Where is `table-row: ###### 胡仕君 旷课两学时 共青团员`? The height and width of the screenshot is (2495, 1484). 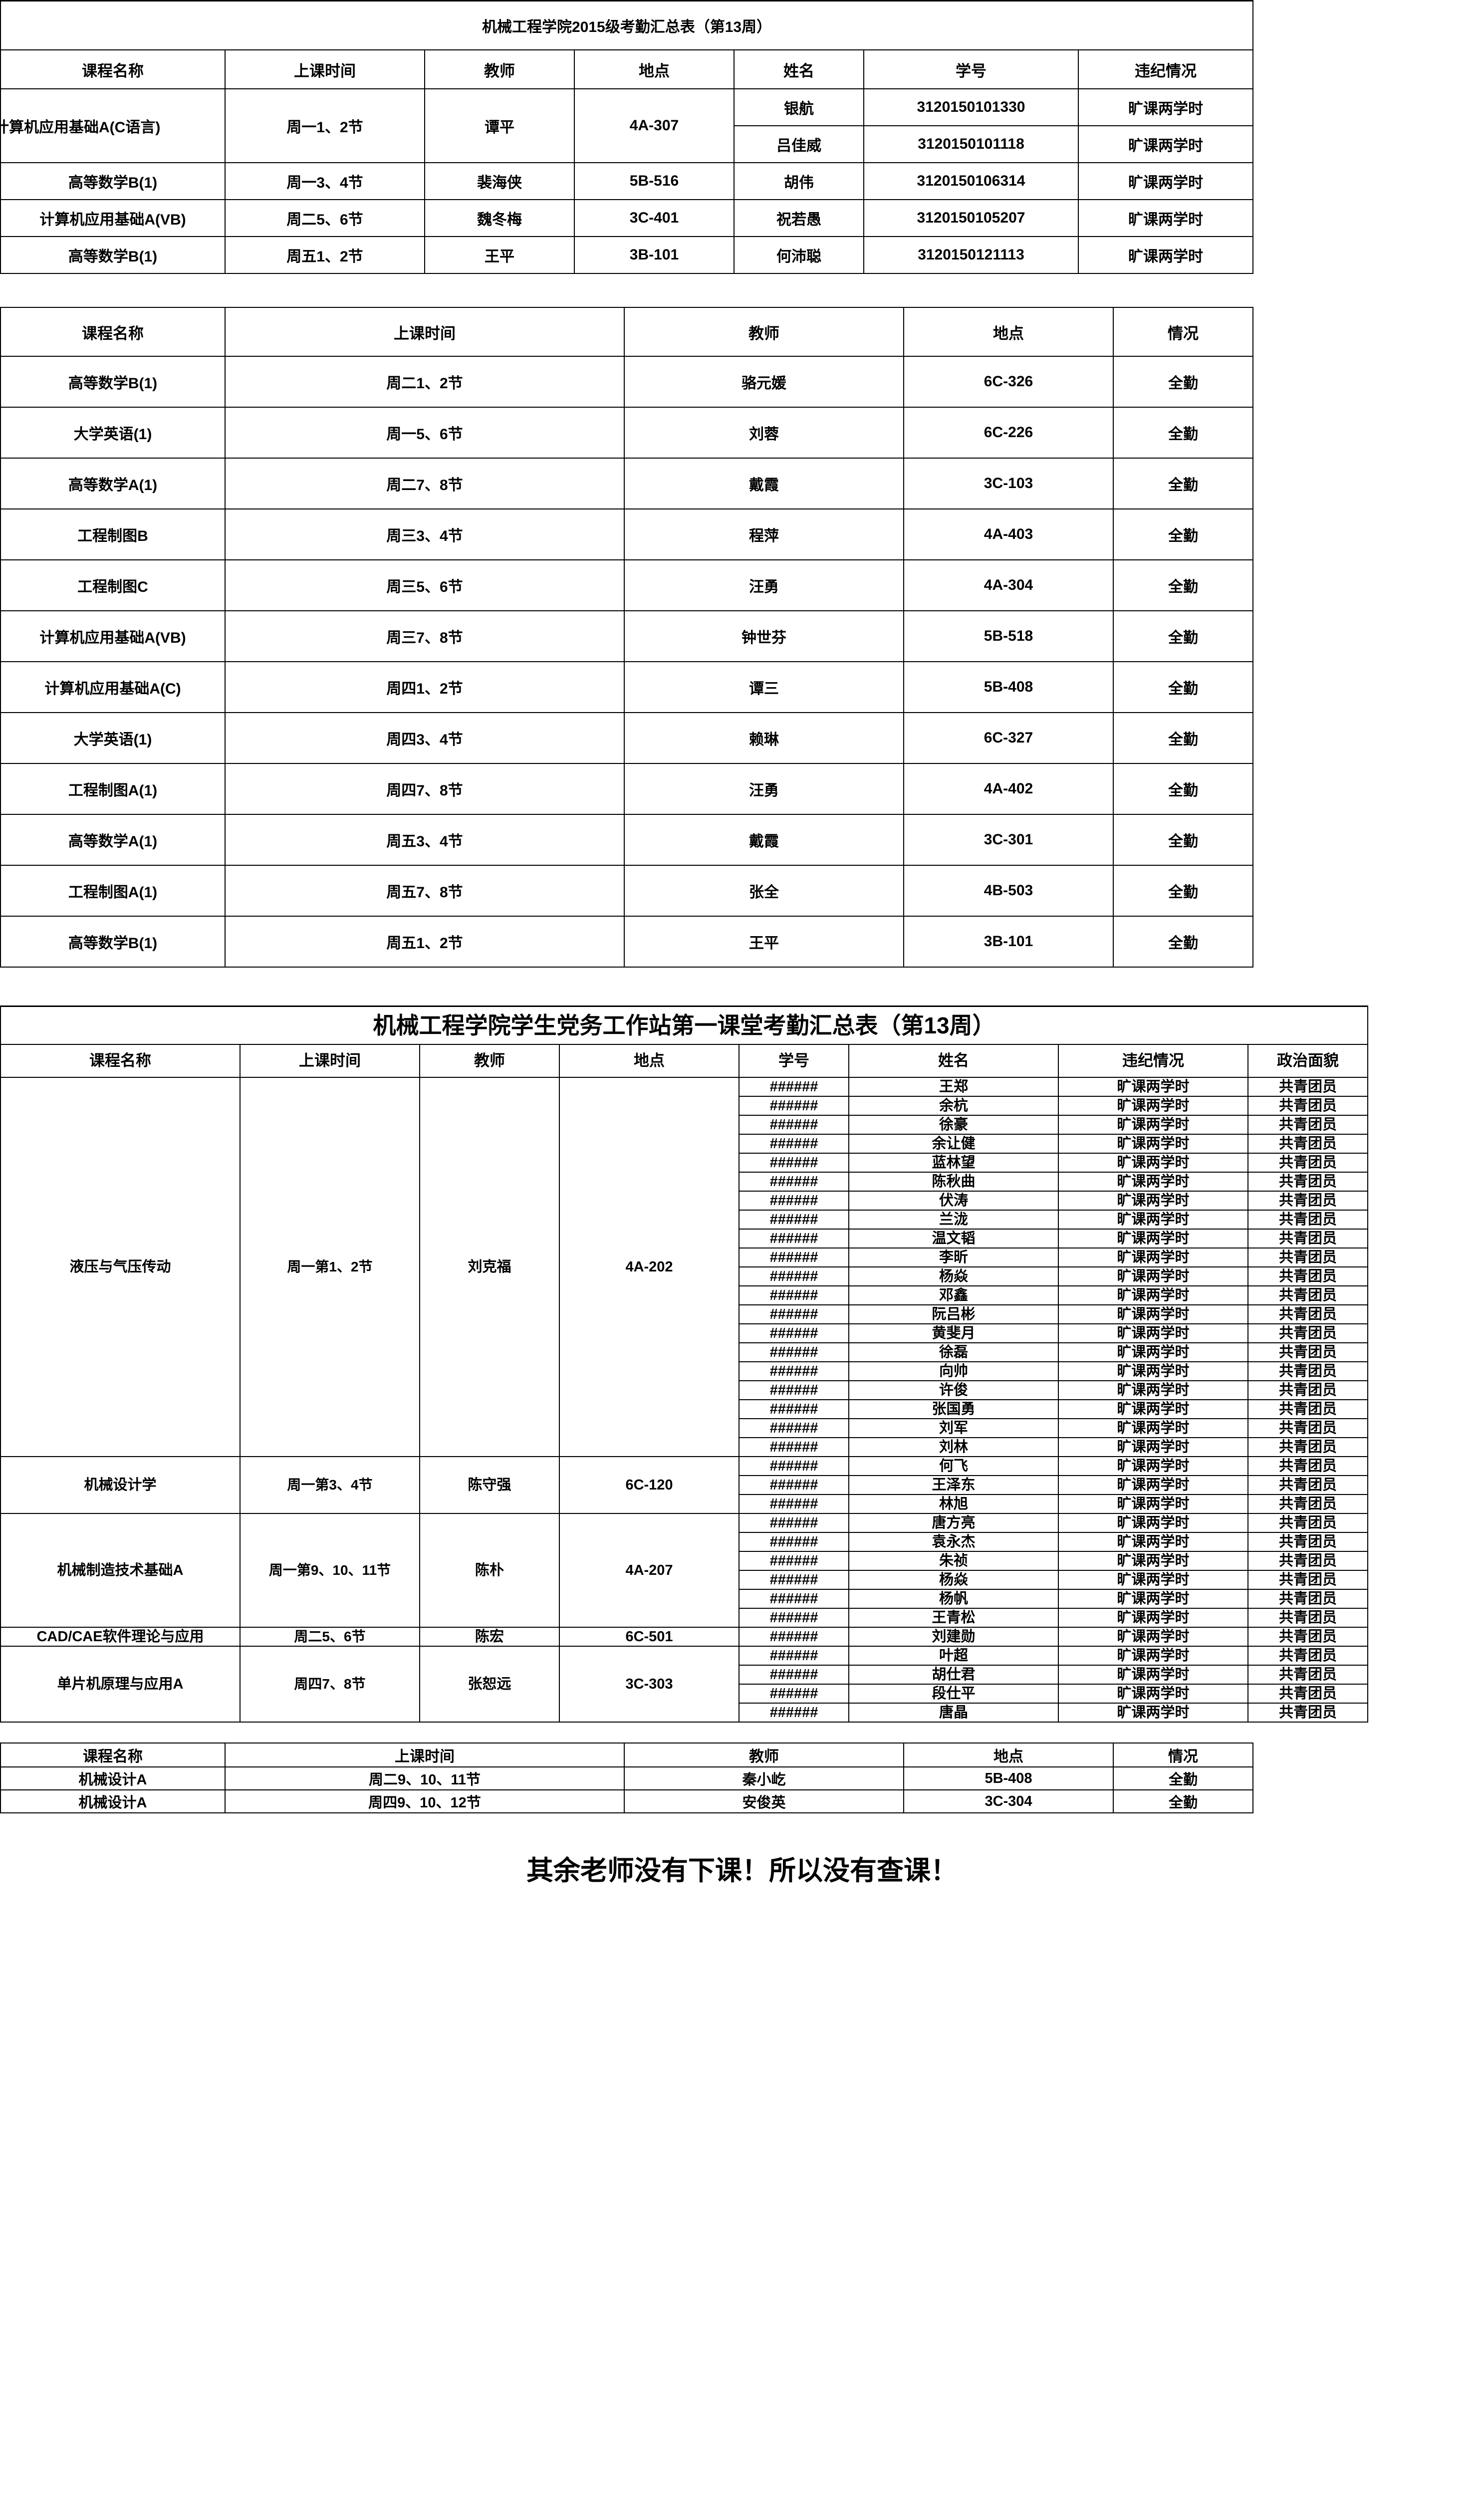 table-row: ###### 胡仕君 旷课两学时 共青团员 is located at coordinates (684, 1675).